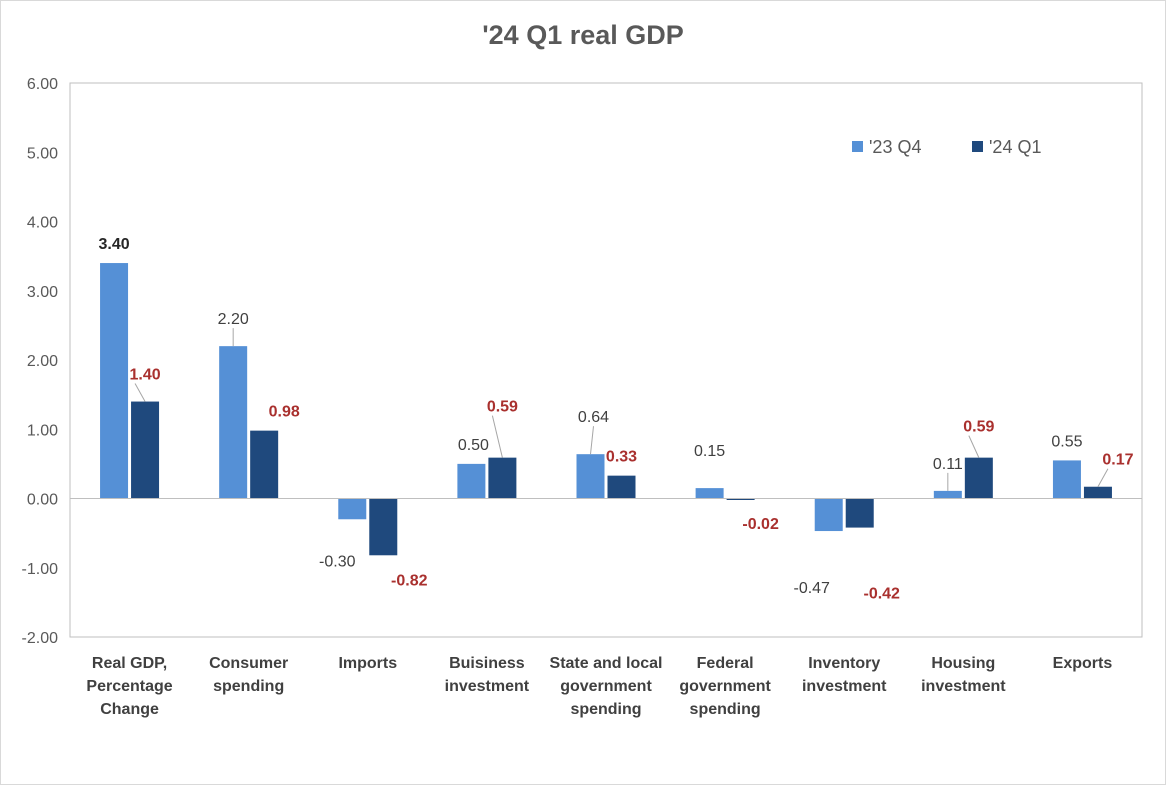 The width and height of the screenshot is (1166, 785). I want to click on data-label-q1-2024: 1.40, so click(144, 375).